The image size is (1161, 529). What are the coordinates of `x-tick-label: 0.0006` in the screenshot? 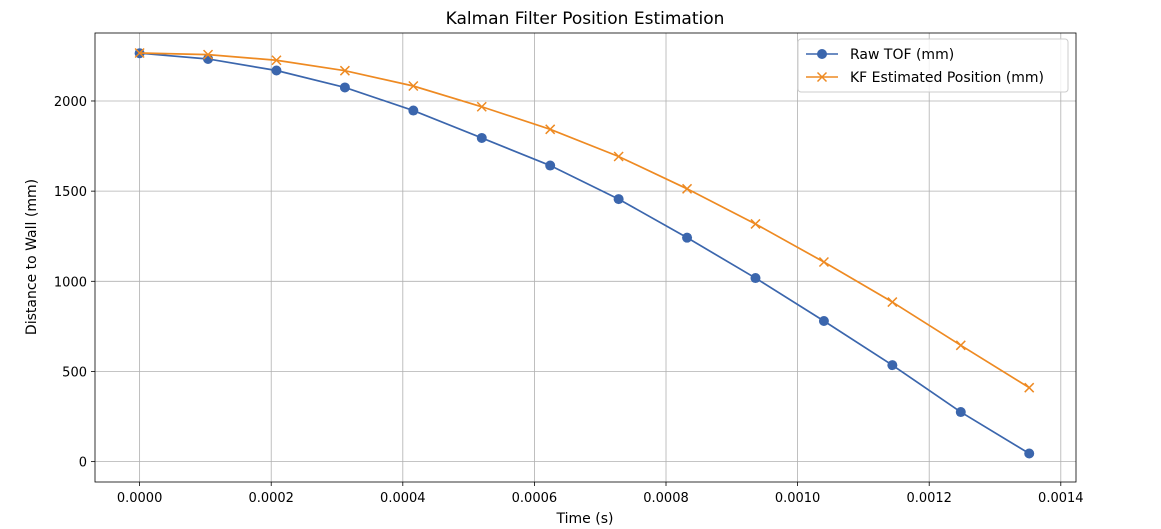 It's located at (535, 498).